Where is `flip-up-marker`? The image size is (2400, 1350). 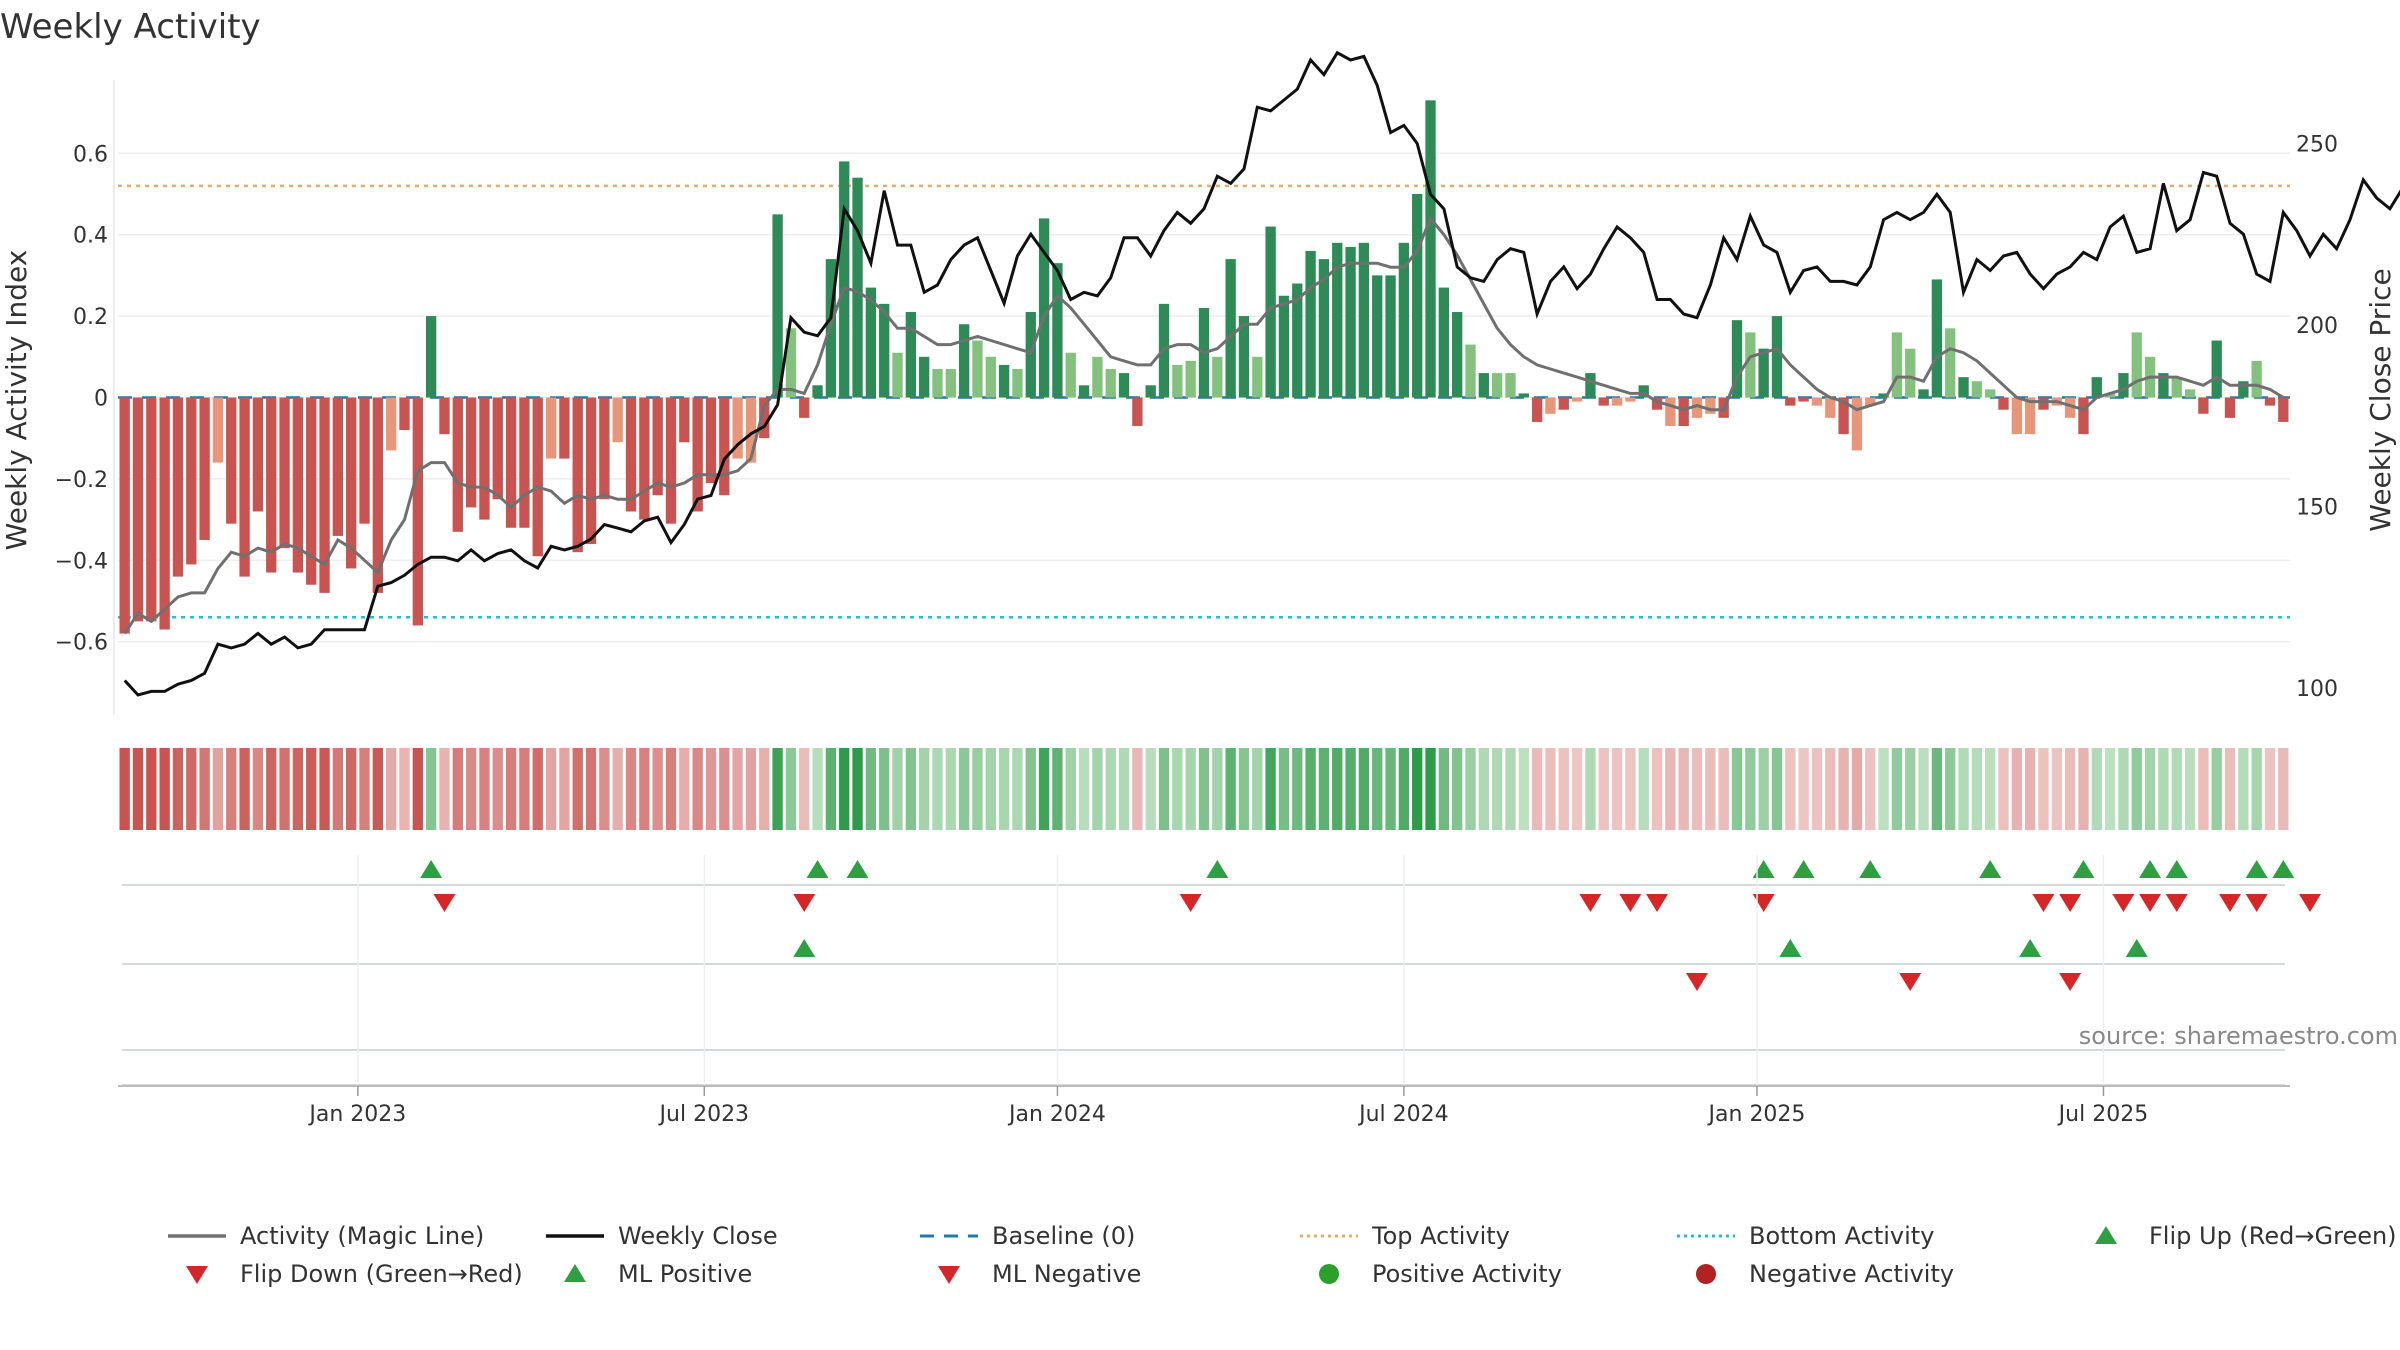 flip-up-marker is located at coordinates (817, 869).